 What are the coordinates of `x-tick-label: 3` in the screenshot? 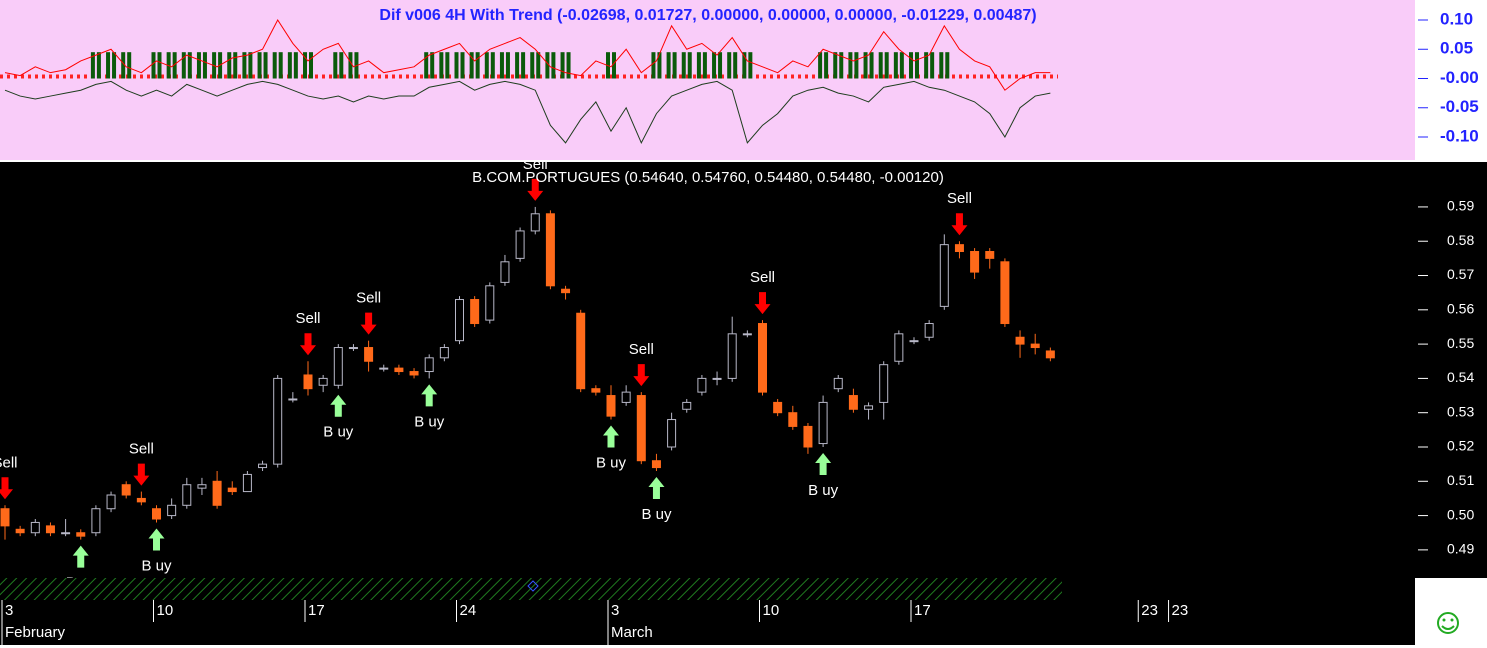 It's located at (615, 610).